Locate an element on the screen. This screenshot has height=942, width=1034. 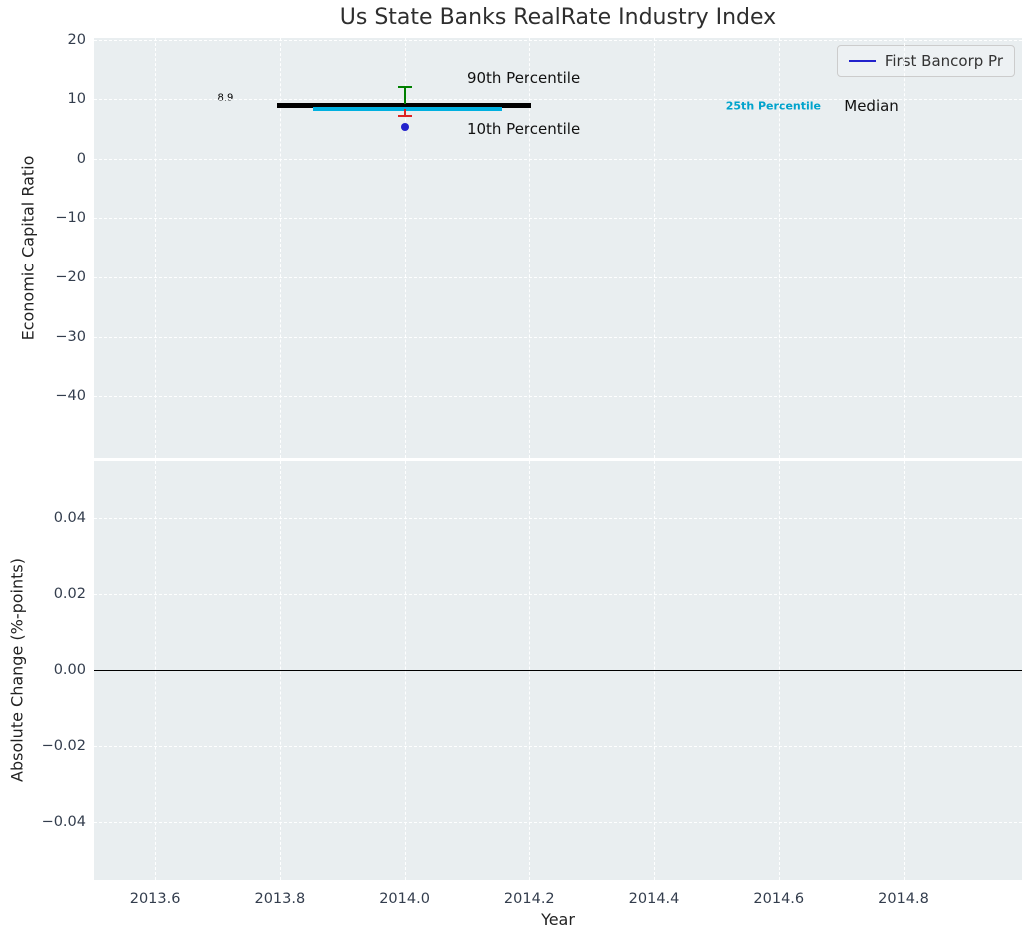
x-tick-label: 2014.4 is located at coordinates (654, 899).